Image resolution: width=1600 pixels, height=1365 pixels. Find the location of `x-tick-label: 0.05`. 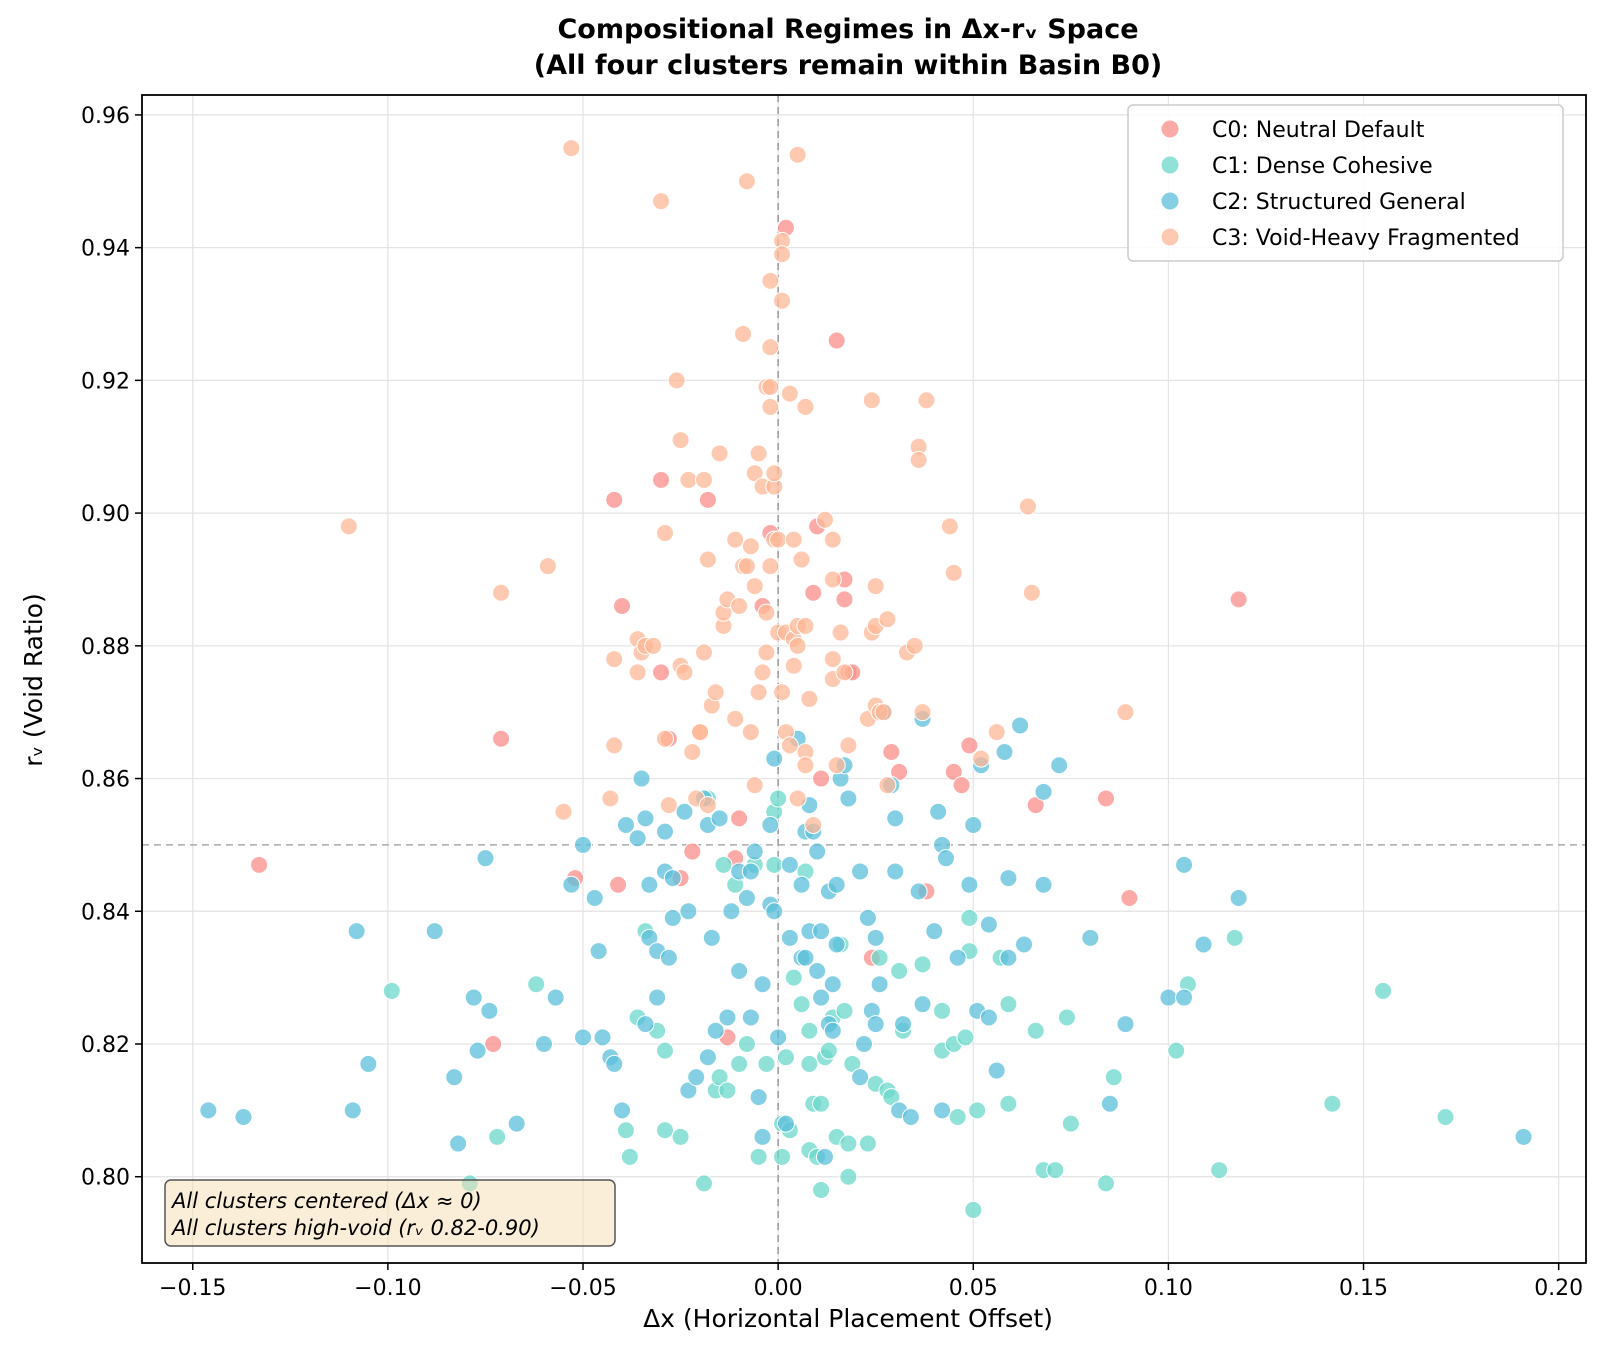

x-tick-label: 0.05 is located at coordinates (973, 1288).